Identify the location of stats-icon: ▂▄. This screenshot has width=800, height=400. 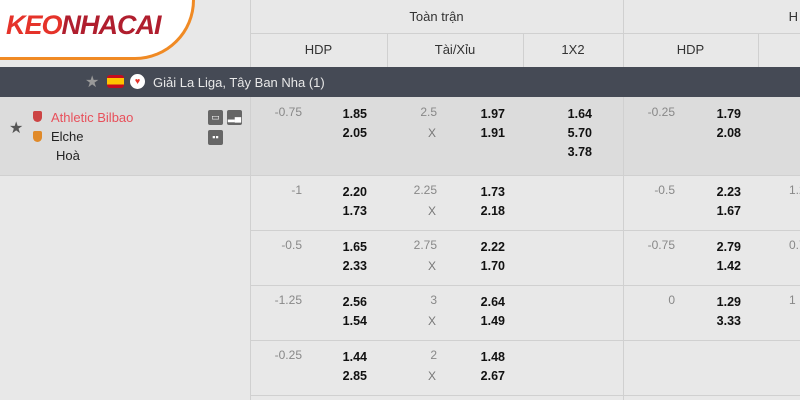
(234, 117).